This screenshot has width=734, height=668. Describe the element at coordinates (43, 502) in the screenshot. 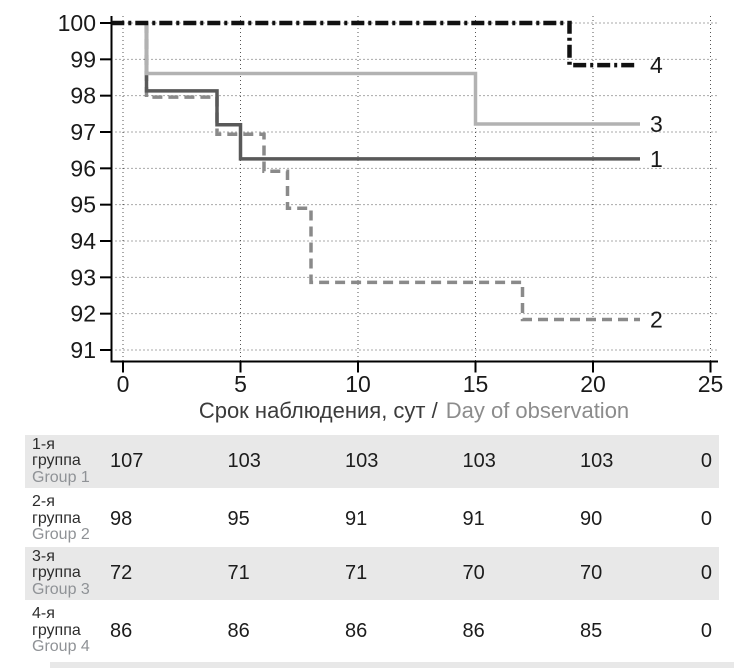

I see `group-label-ru-line1: 2-я` at that location.